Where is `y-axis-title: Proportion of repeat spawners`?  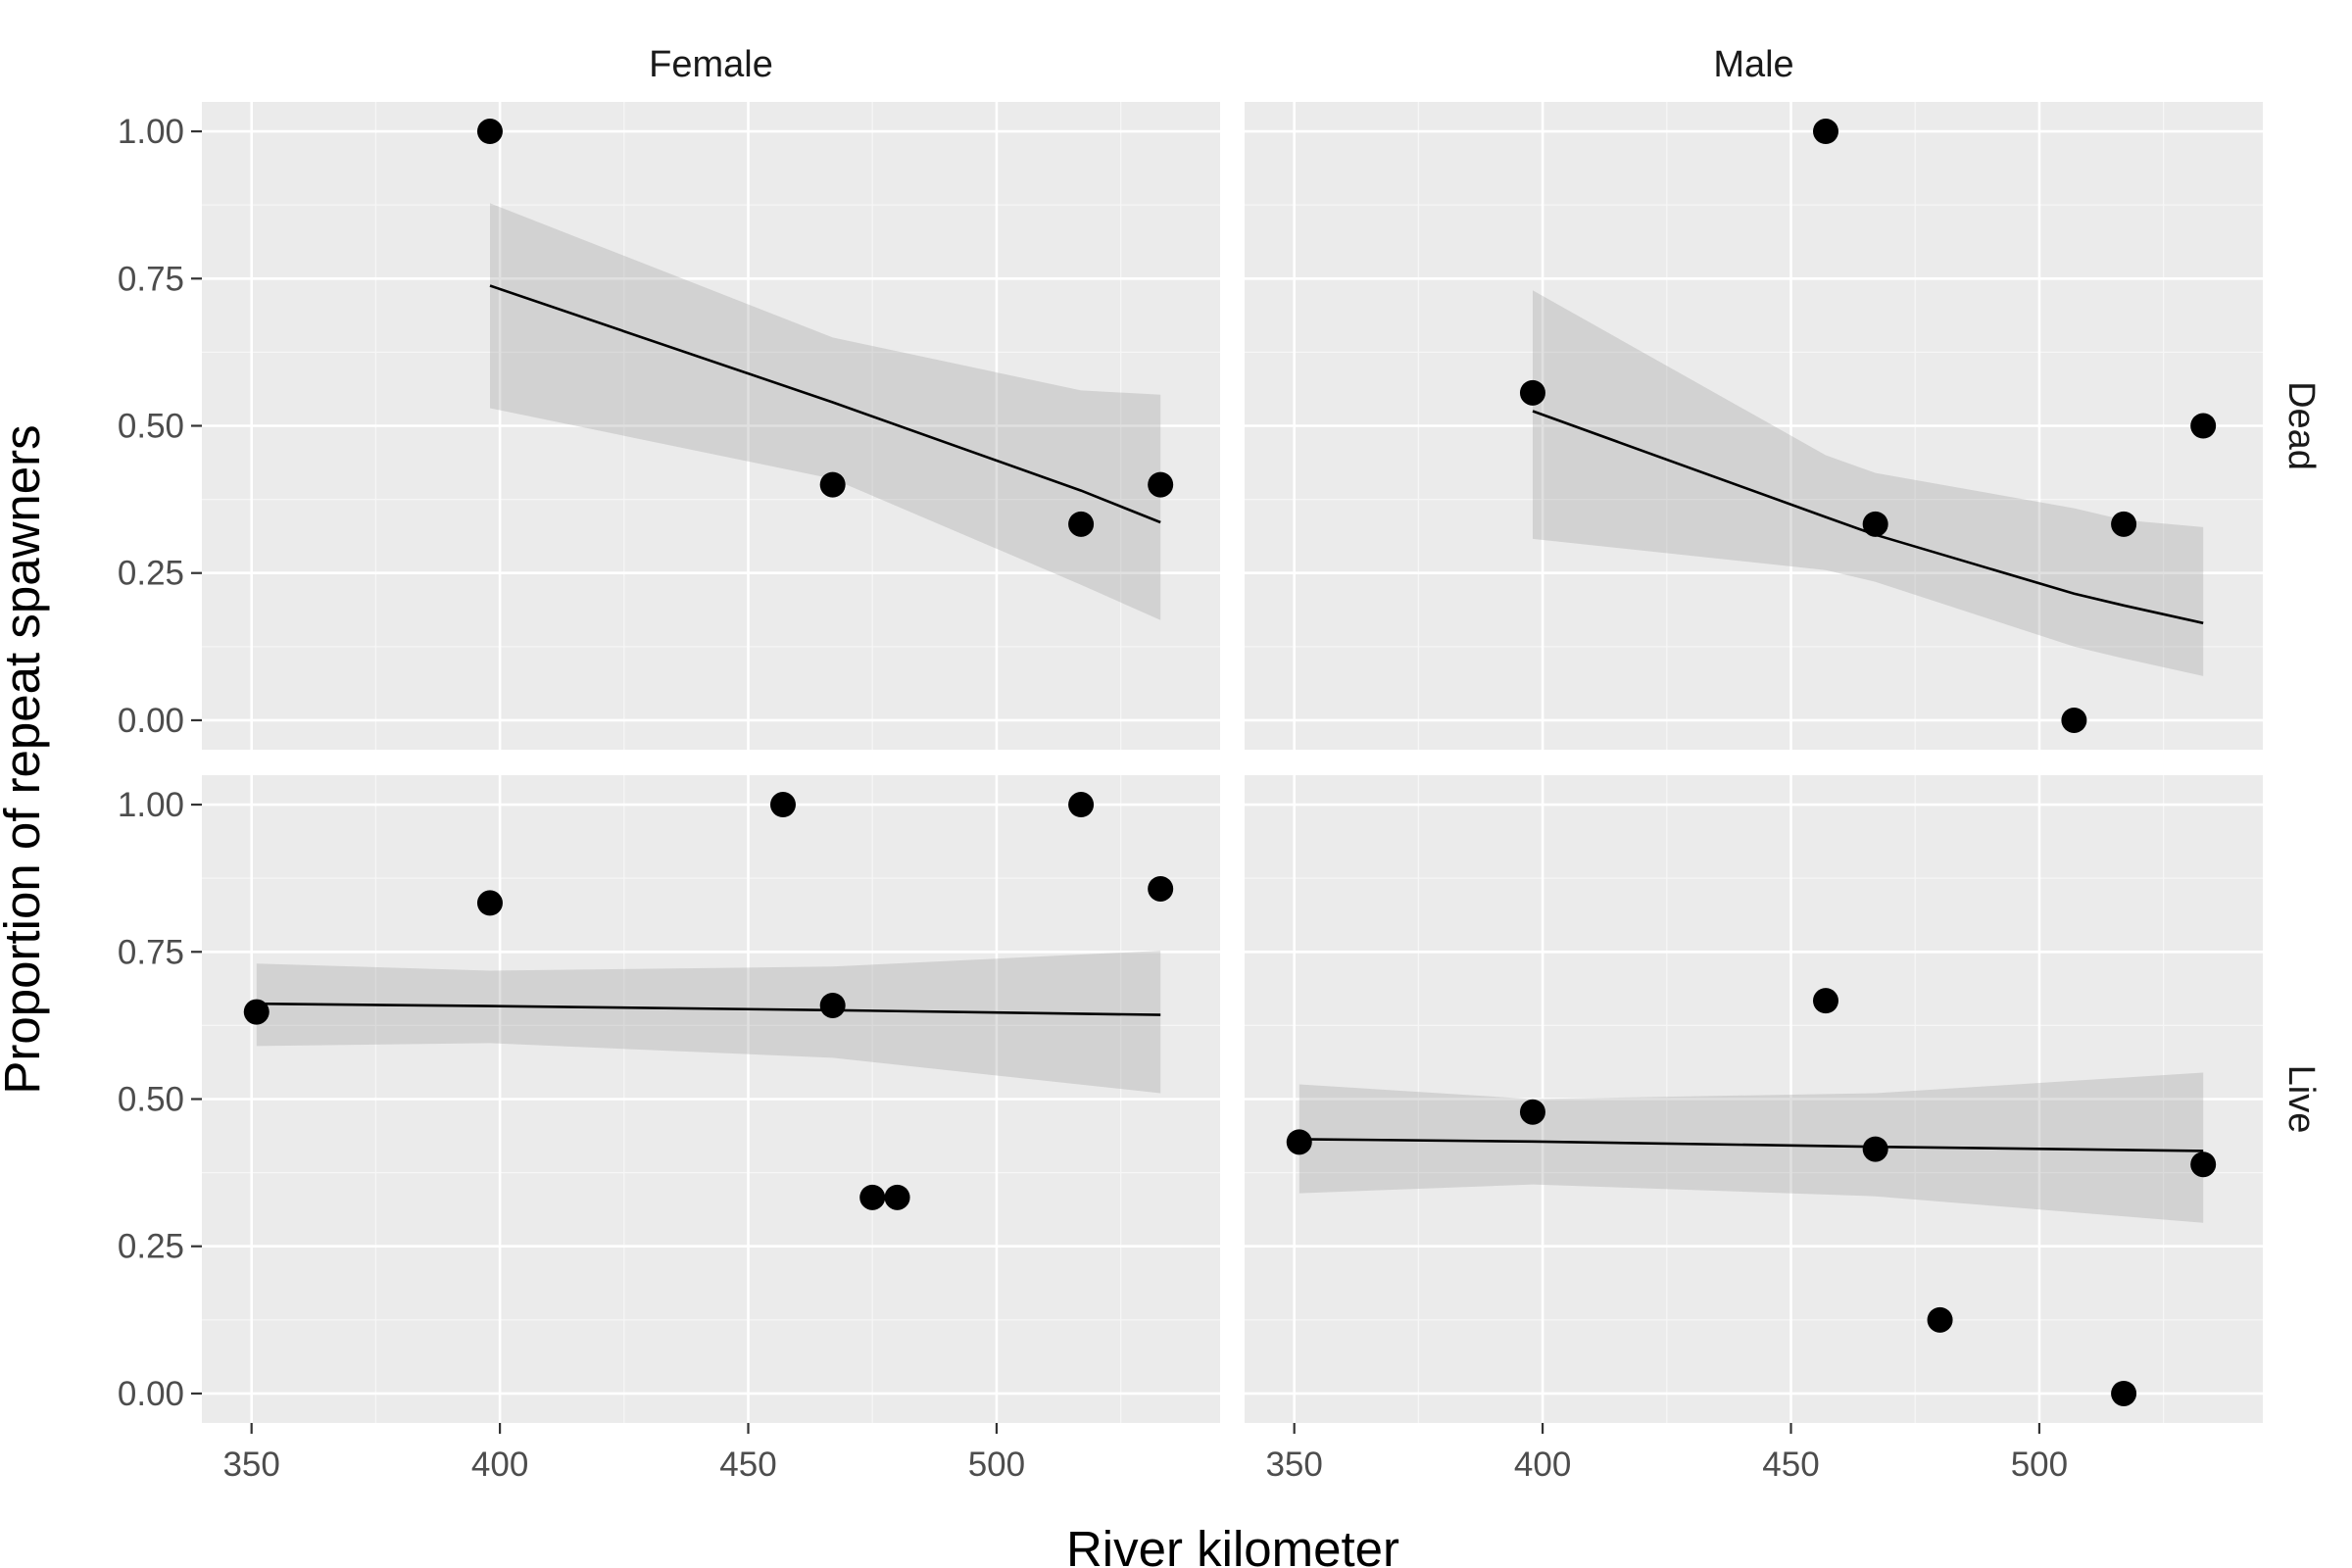 y-axis-title: Proportion of repeat spawners is located at coordinates (25, 759).